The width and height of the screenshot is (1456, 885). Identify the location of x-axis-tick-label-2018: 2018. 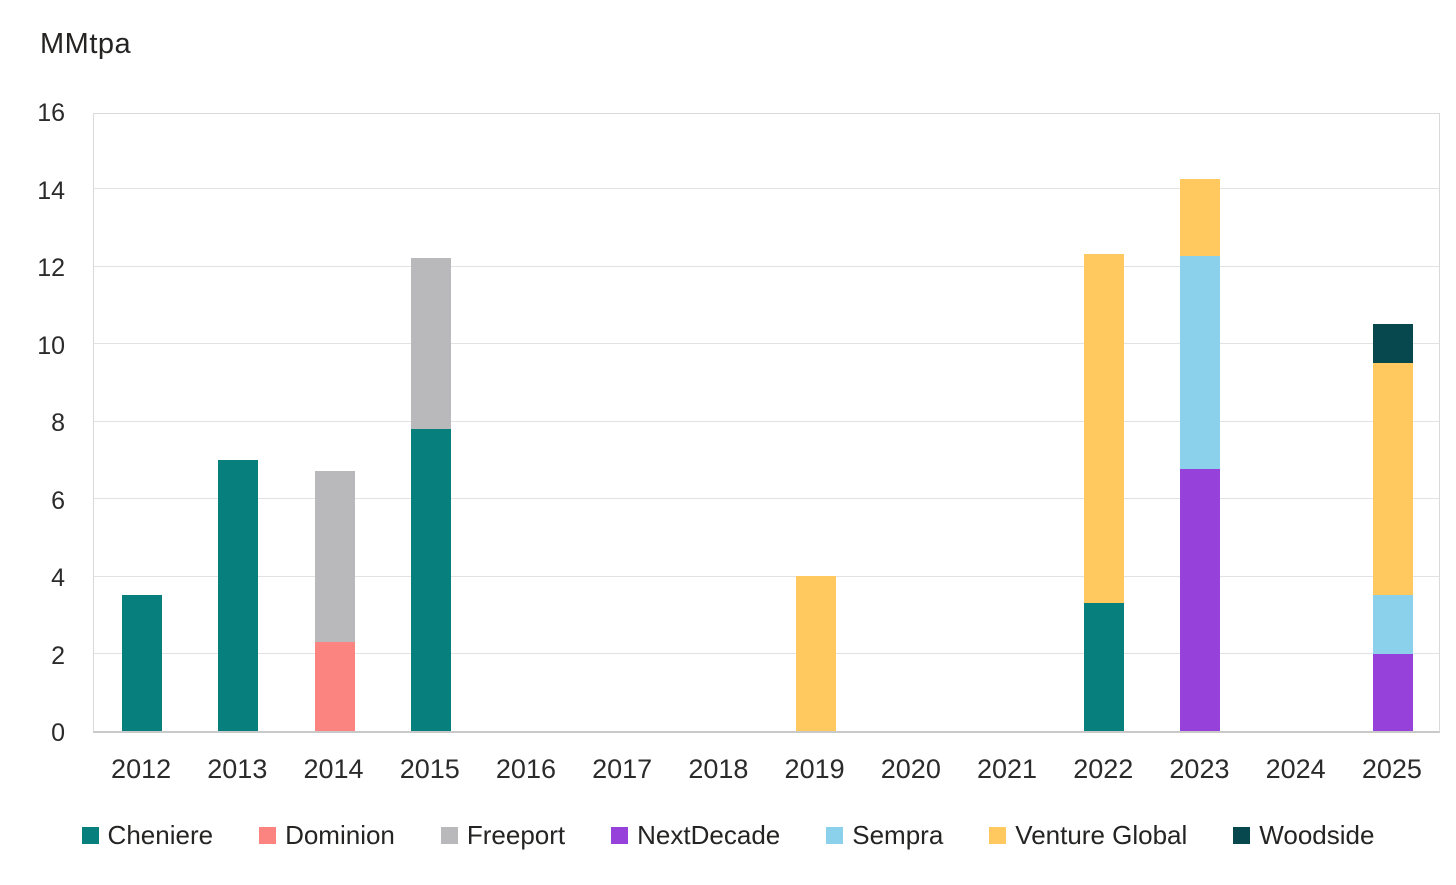
(718, 769).